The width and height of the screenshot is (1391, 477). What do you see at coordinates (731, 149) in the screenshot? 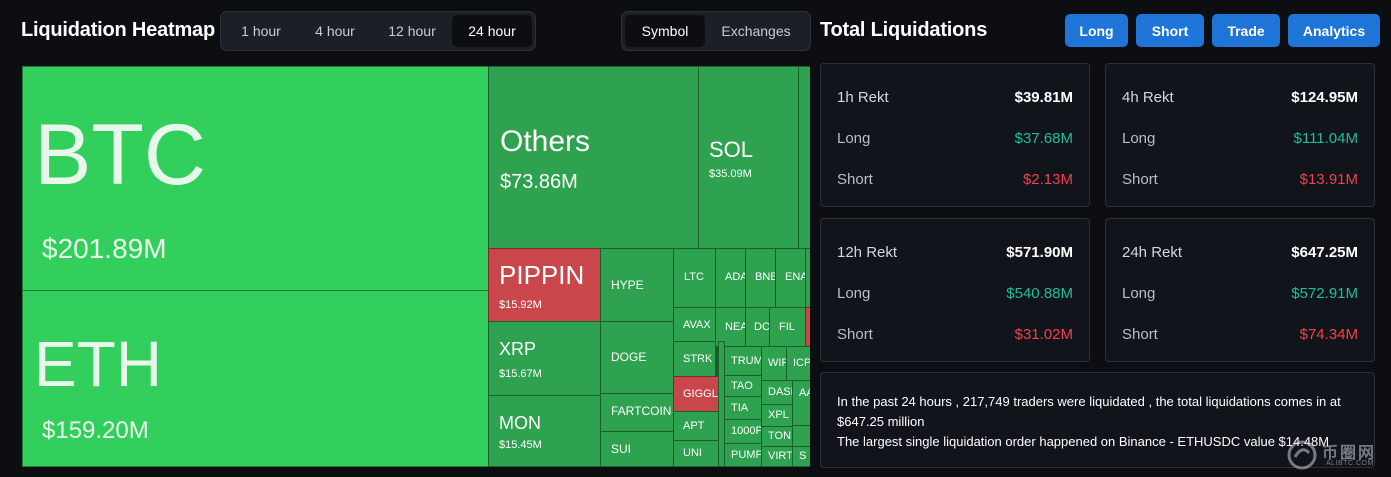
I see `tile-sol-symbol: SOL` at bounding box center [731, 149].